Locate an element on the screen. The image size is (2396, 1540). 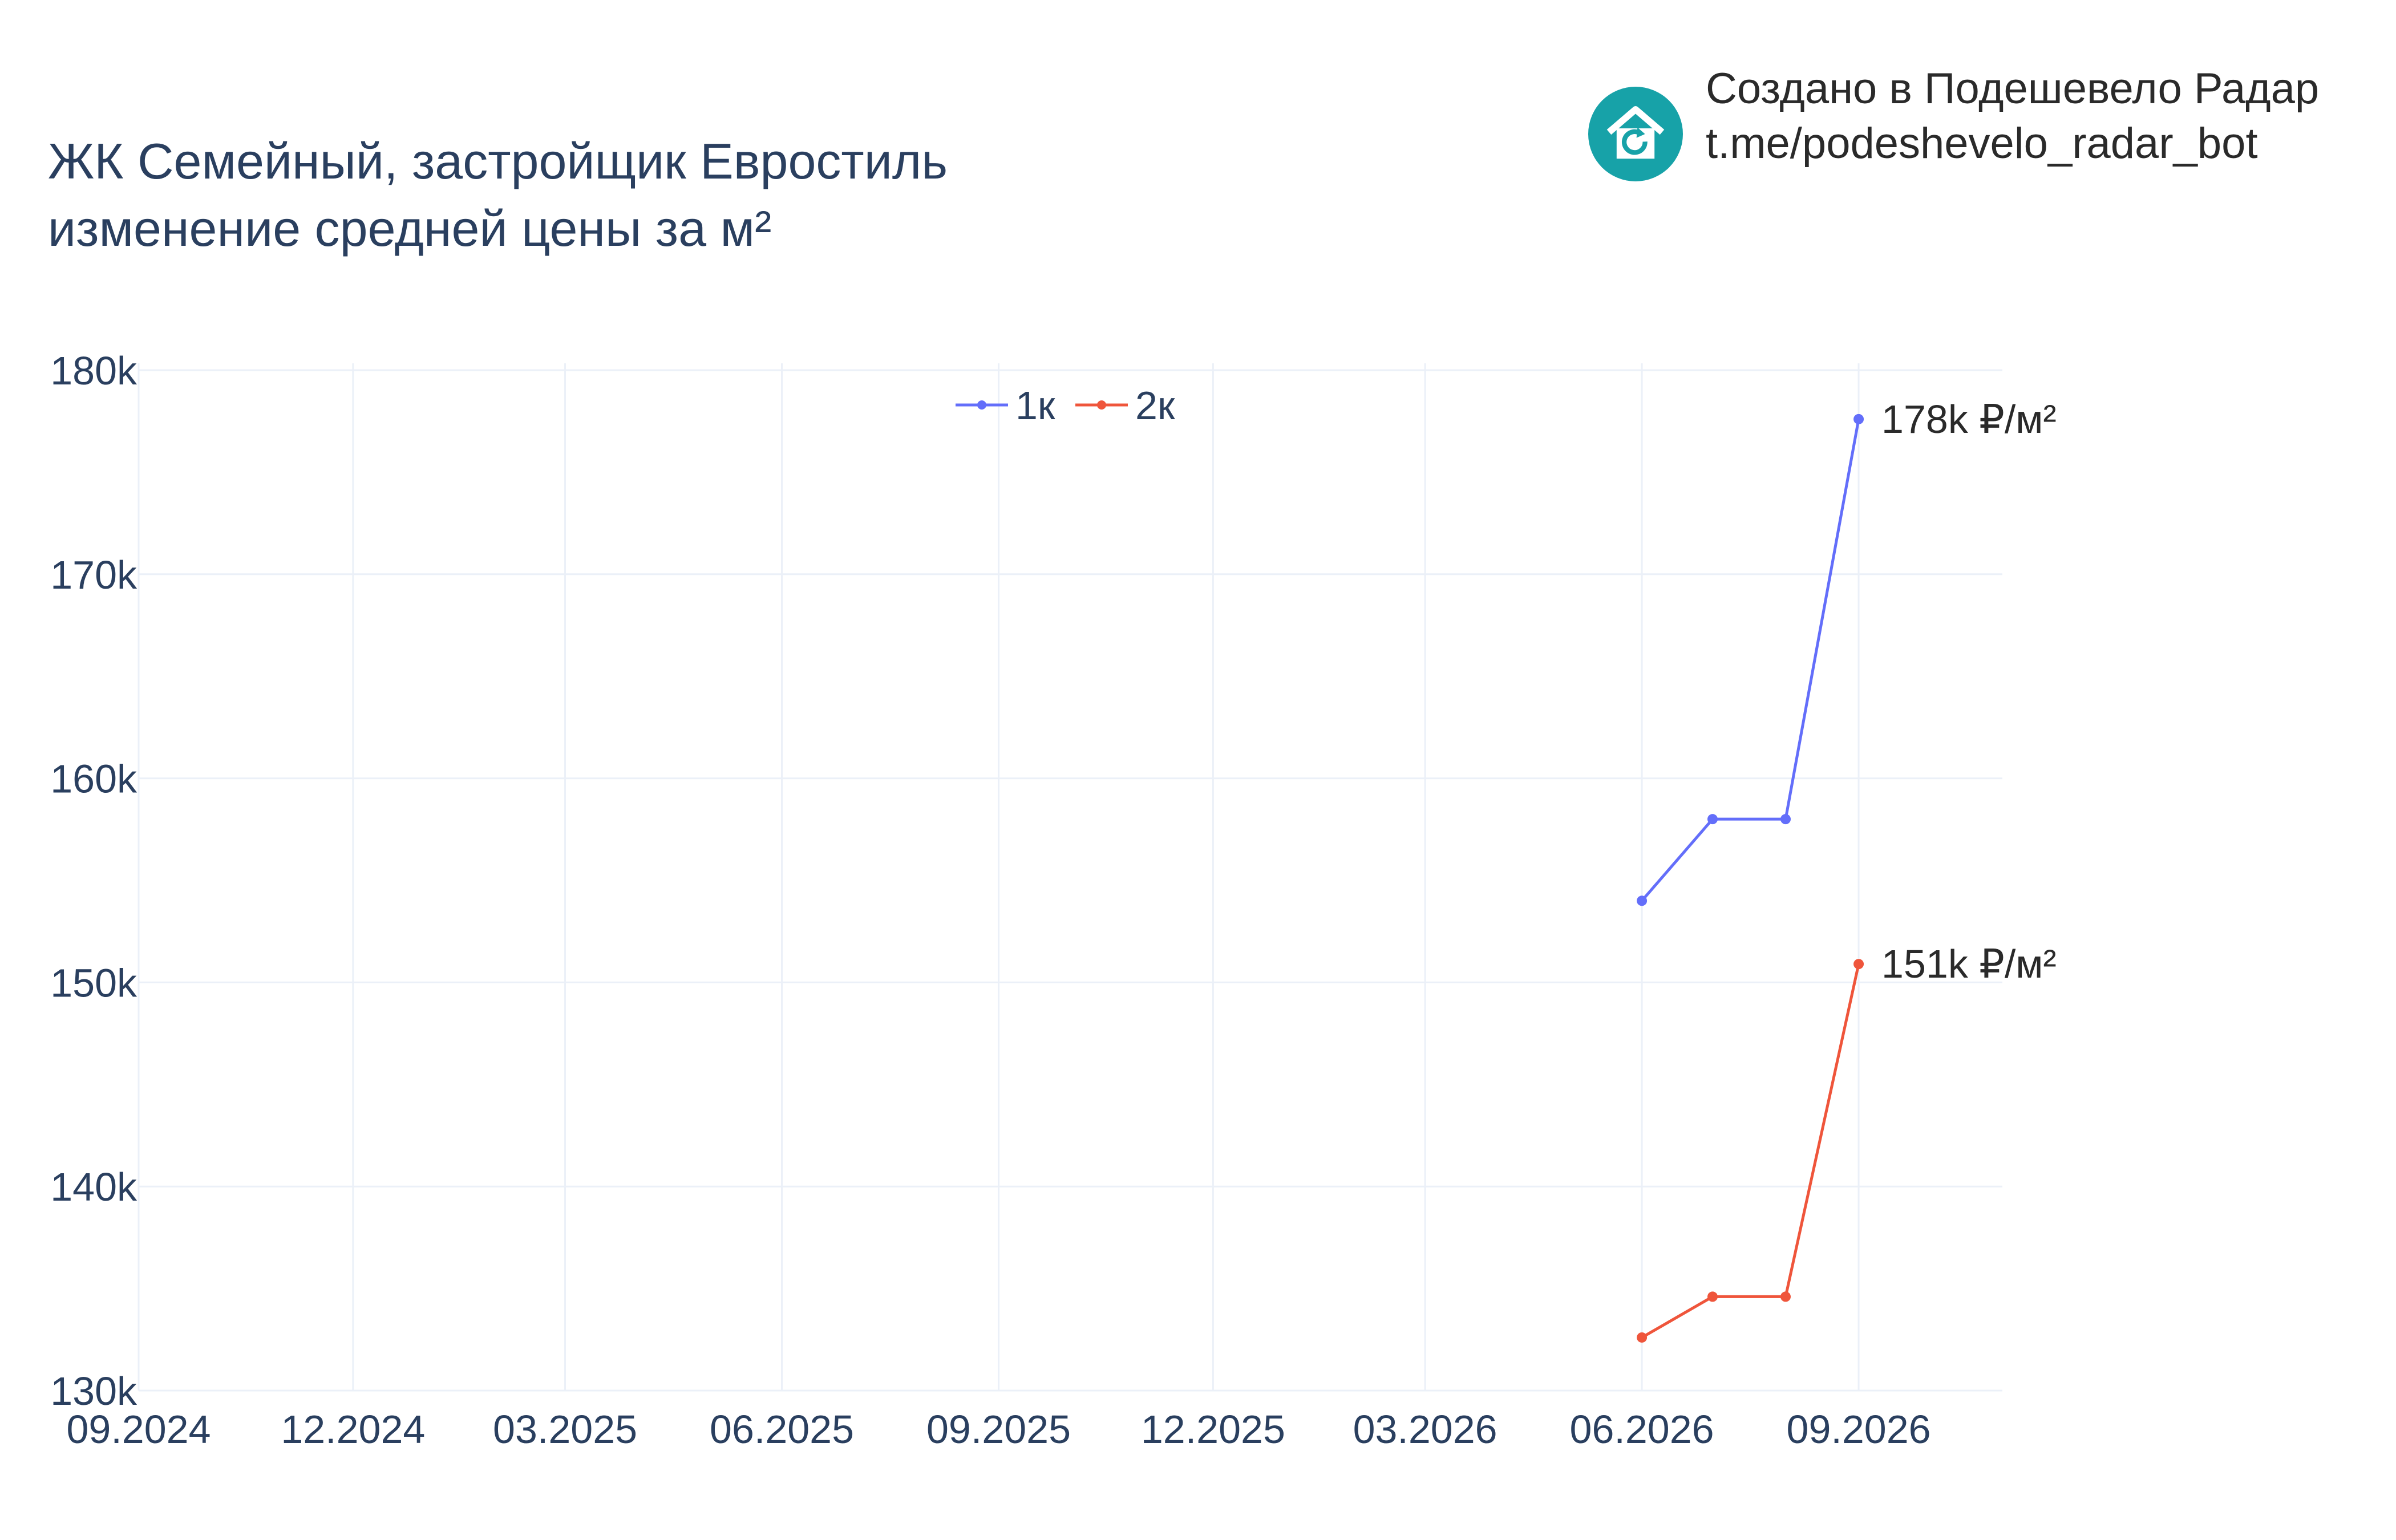
y-tick-label: 130k is located at coordinates (93, 1391).